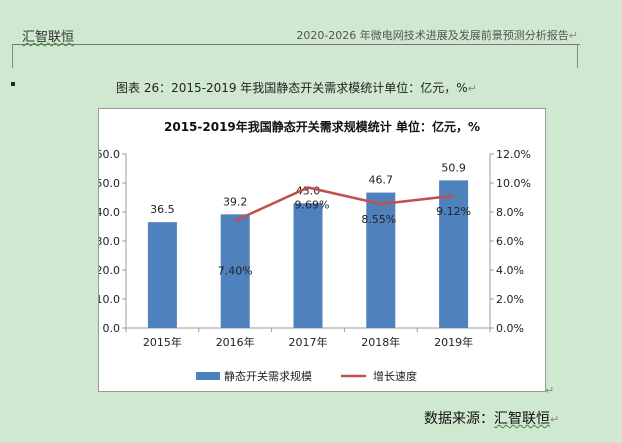 Image resolution: width=622 pixels, height=443 pixels. Describe the element at coordinates (395, 376) in the screenshot. I see `legend-line-label: 增长速度` at that location.